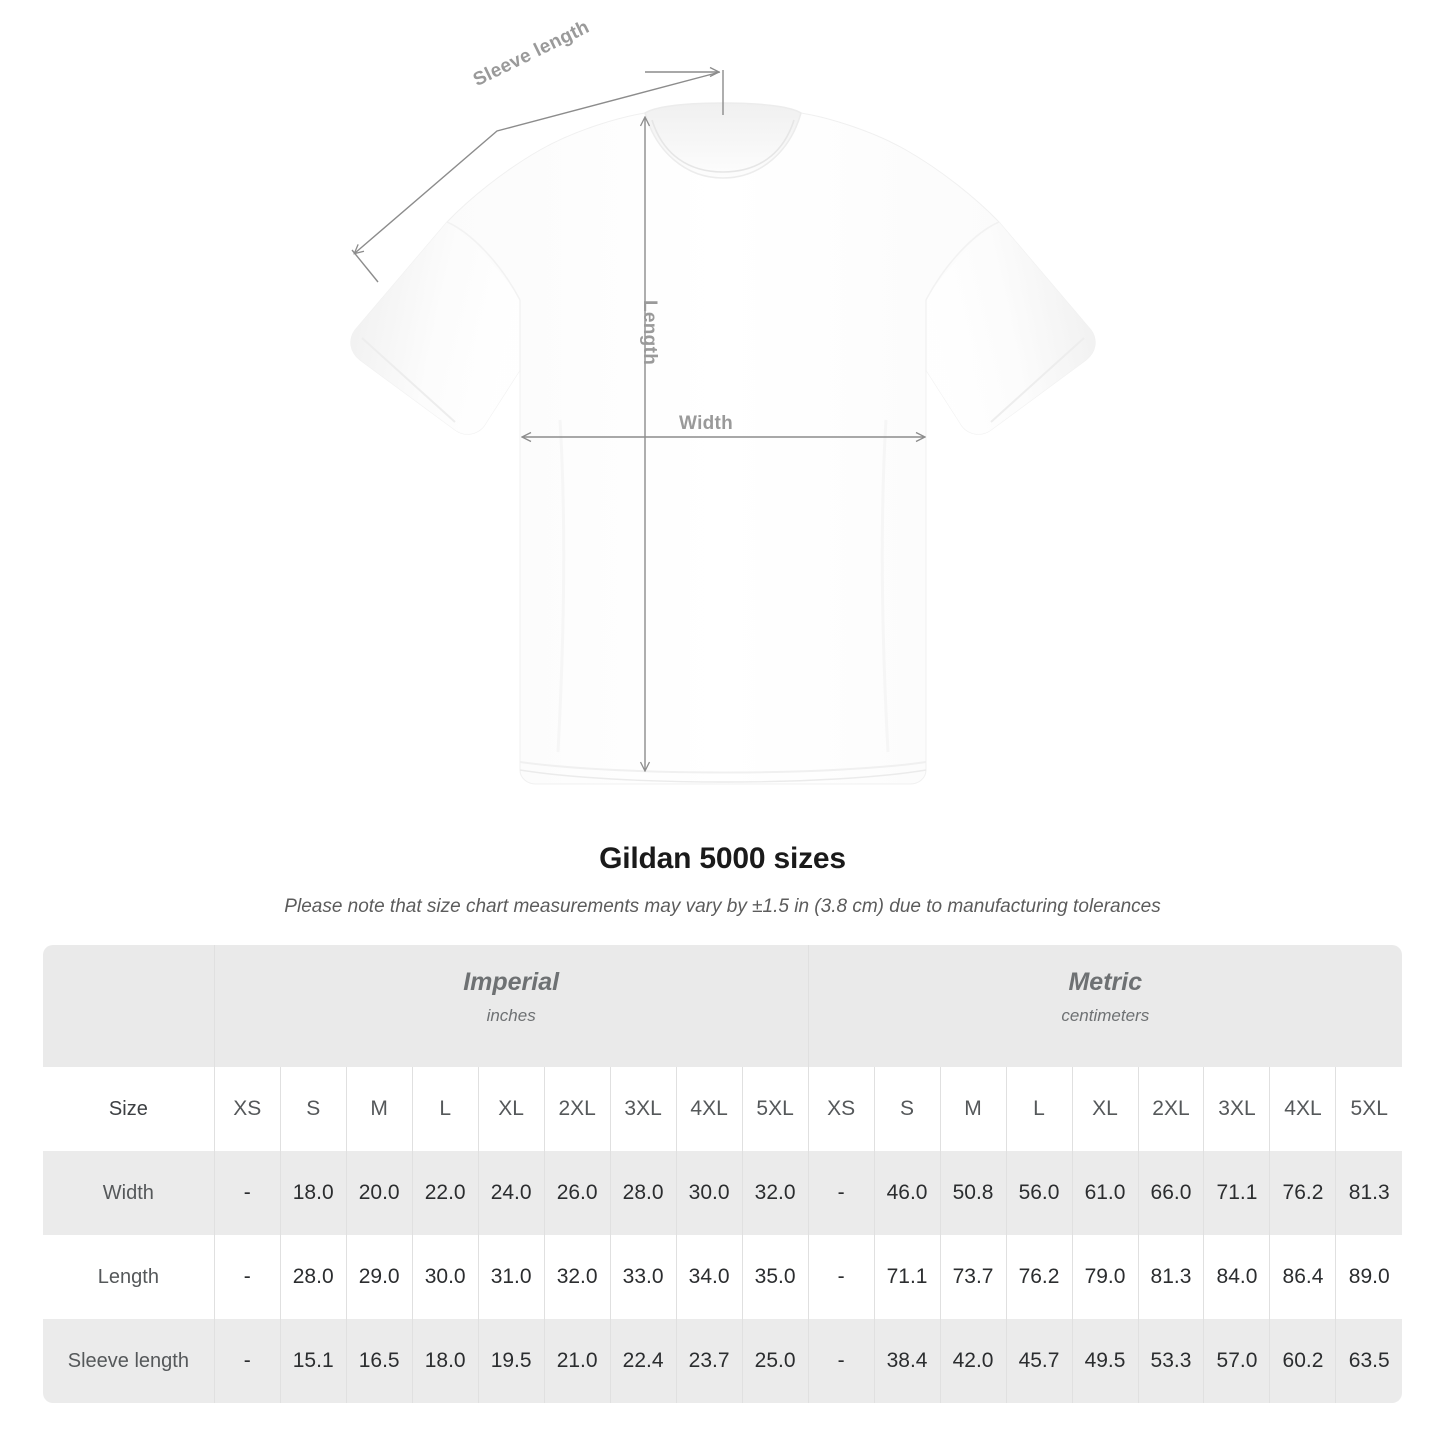 The width and height of the screenshot is (1445, 1445). What do you see at coordinates (1170, 1277) in the screenshot?
I see `cell-length-metric-2xl: 81.3` at bounding box center [1170, 1277].